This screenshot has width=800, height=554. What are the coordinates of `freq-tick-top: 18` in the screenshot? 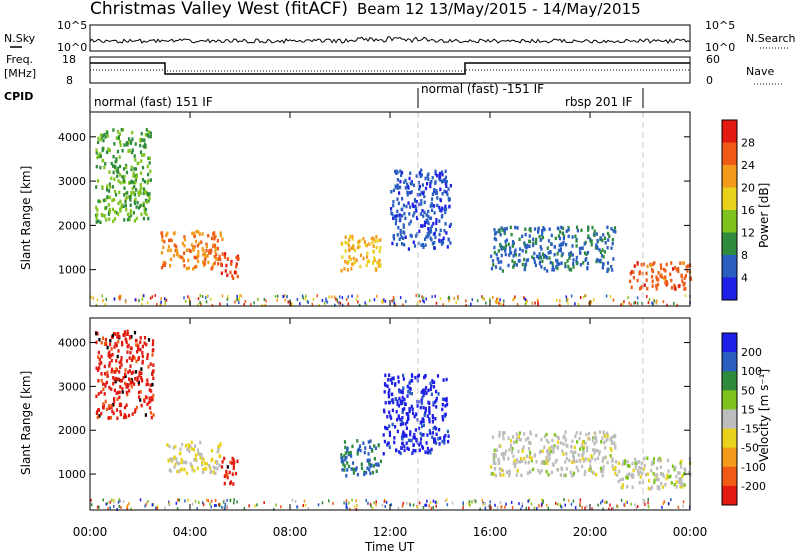 It's located at (69, 59).